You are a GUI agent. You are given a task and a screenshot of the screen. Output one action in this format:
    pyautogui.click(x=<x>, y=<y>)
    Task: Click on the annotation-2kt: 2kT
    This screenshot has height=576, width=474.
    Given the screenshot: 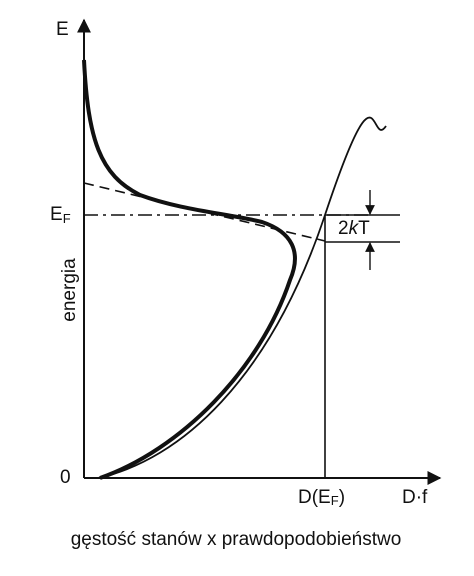 What is the action you would take?
    pyautogui.click(x=354, y=228)
    